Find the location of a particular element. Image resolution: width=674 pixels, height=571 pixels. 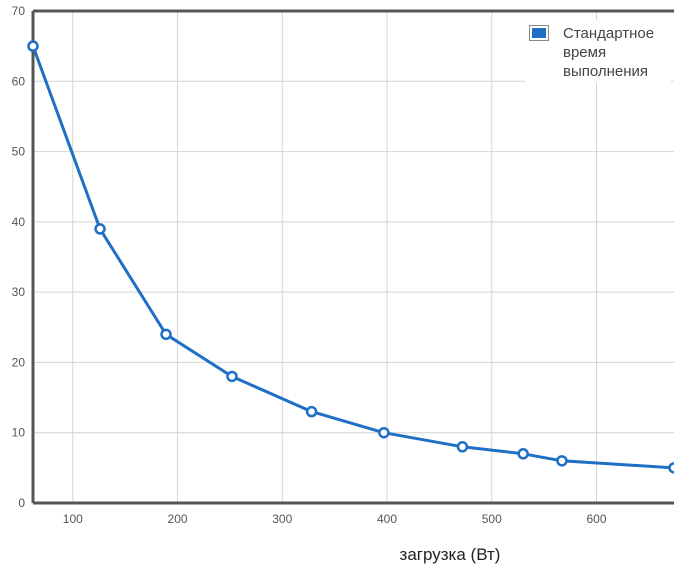

y-tick-label: 20 is located at coordinates (19, 362).